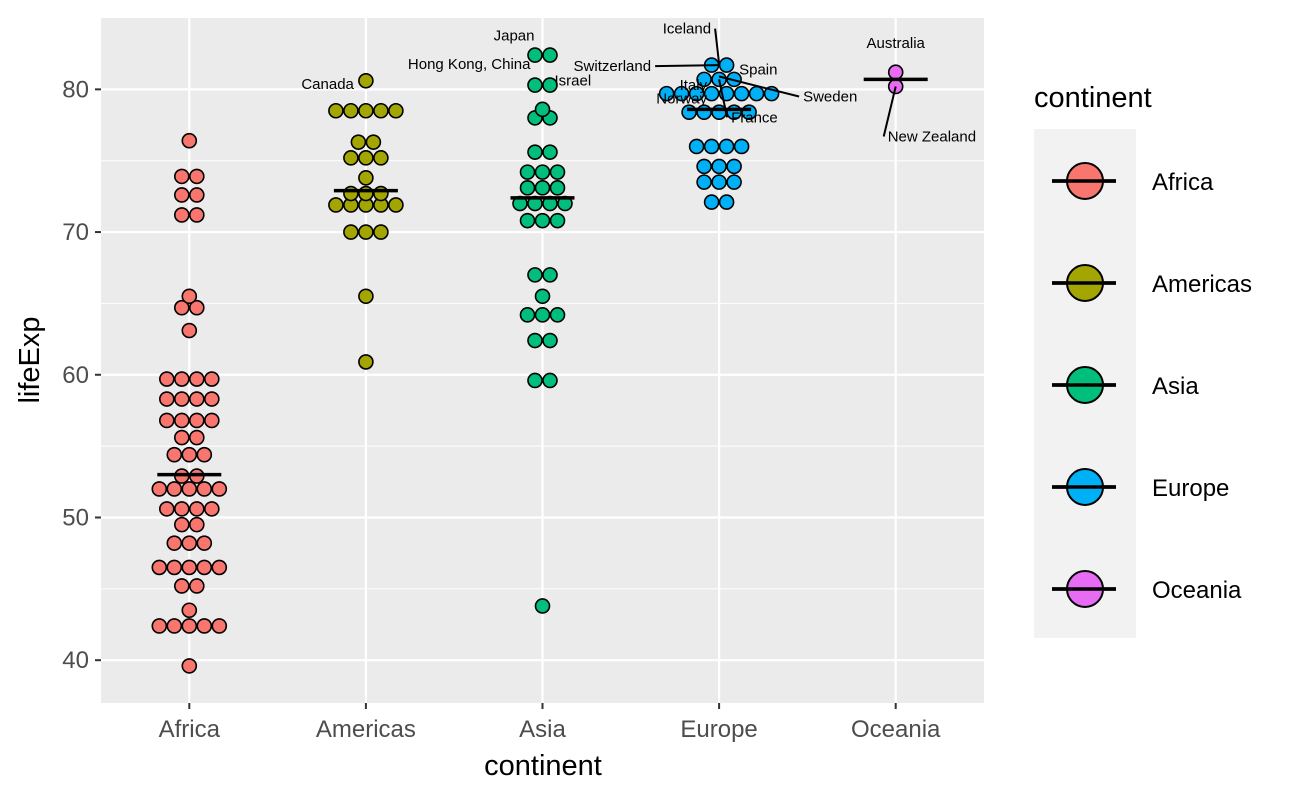 This screenshot has height=800, width=1296. Describe the element at coordinates (718, 729) in the screenshot. I see `x-tick-label: Europe` at that location.